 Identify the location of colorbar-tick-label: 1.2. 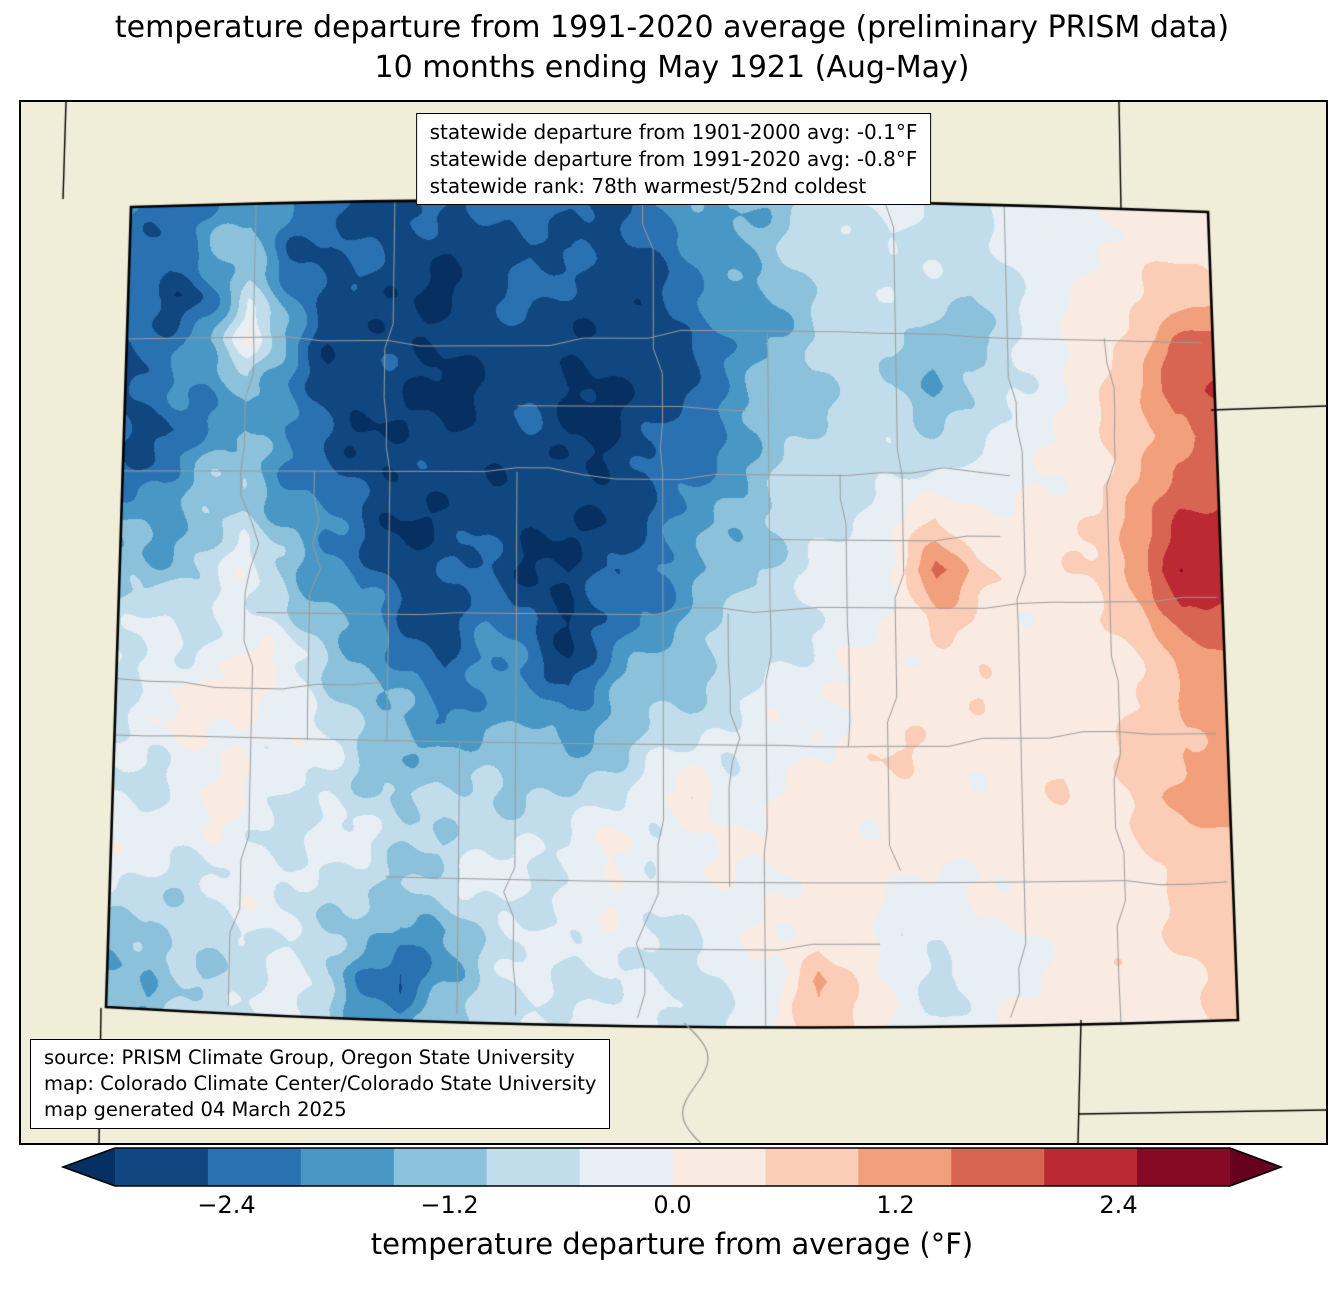
(895, 1205).